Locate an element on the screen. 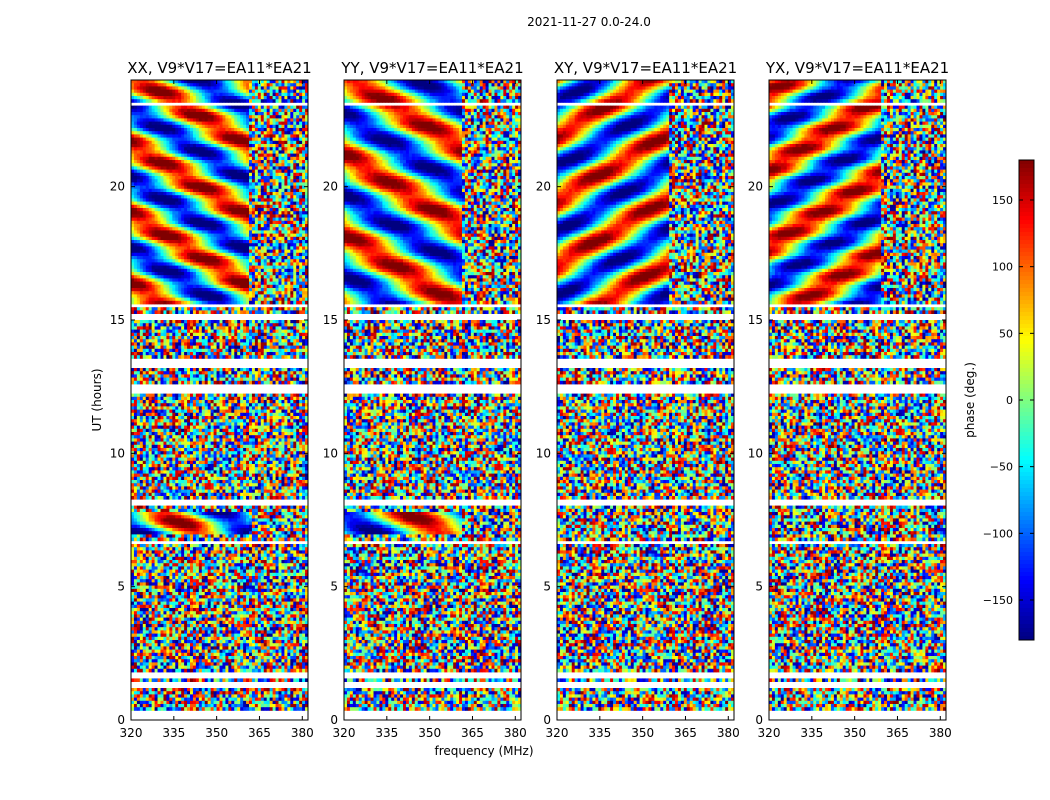 The width and height of the screenshot is (1050, 800). colorbar-tick-label: −50 is located at coordinates (1001, 467).